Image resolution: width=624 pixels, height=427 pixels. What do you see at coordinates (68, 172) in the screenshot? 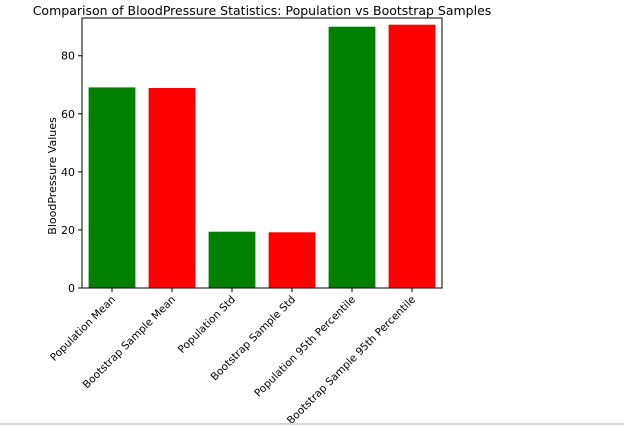
I see `y-tick-label-2: 40` at bounding box center [68, 172].